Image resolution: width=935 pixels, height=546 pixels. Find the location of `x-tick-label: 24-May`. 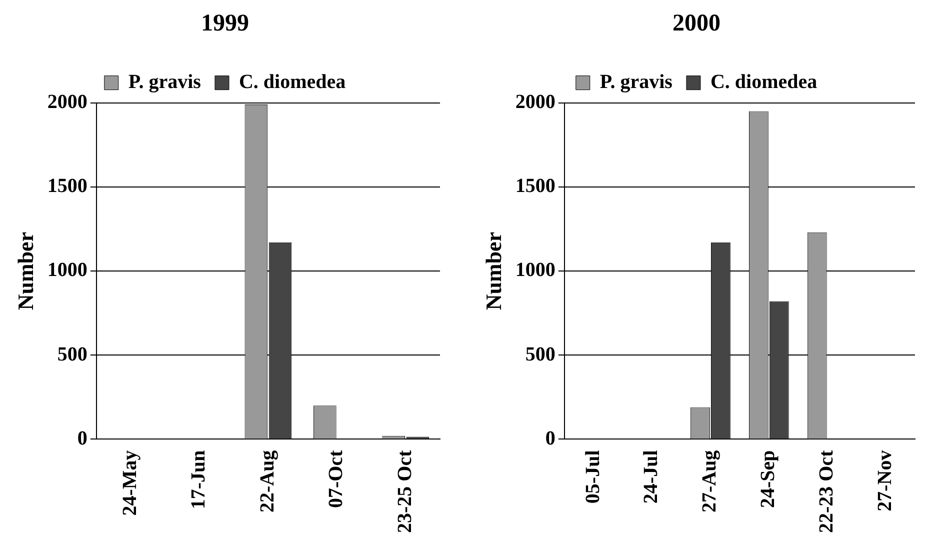

x-tick-label: 24-May is located at coordinates (129, 483).